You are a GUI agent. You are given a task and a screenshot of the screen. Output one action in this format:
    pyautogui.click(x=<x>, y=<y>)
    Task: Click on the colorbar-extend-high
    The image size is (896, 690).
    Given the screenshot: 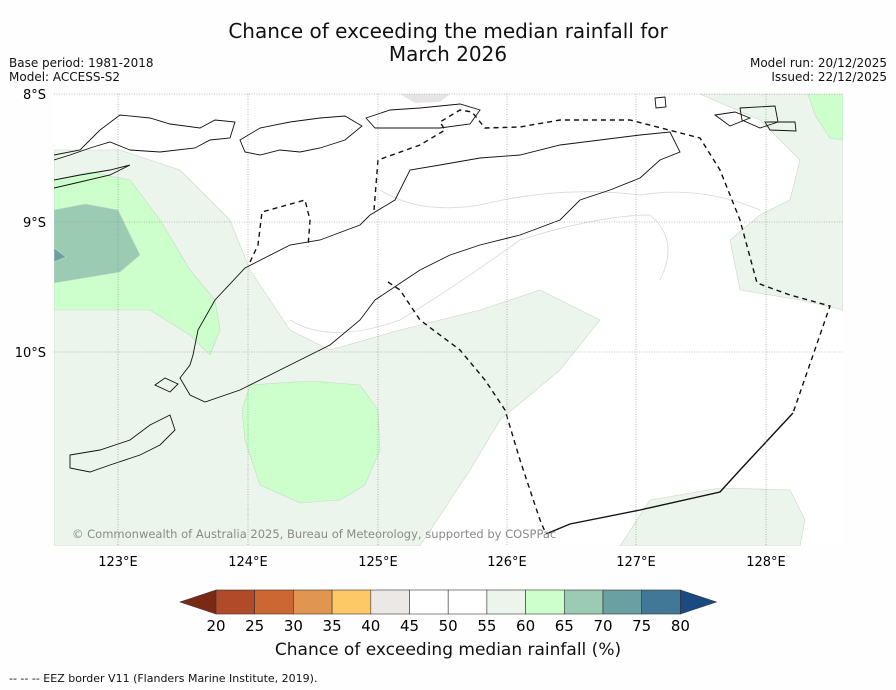 What is the action you would take?
    pyautogui.click(x=699, y=602)
    